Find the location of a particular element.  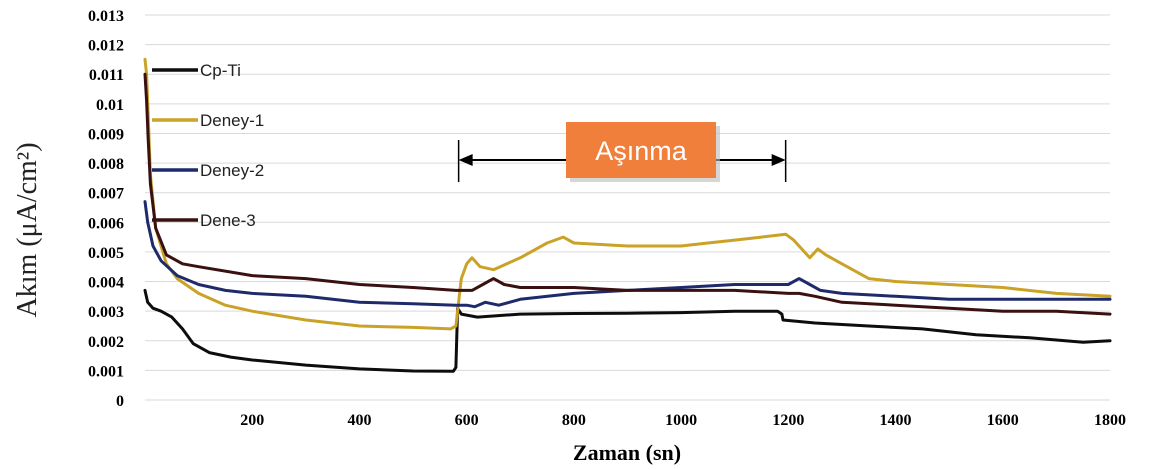

y-tick-label: 0.013 is located at coordinates (106, 16).